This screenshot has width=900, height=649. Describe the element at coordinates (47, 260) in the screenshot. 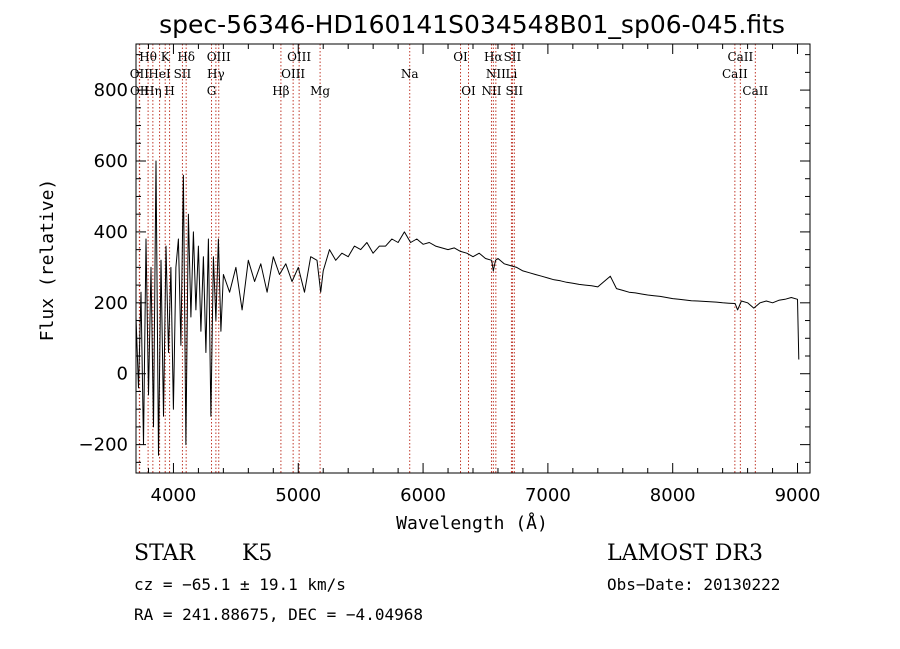

I see `y-axis-label: Flux (relative)` at that location.